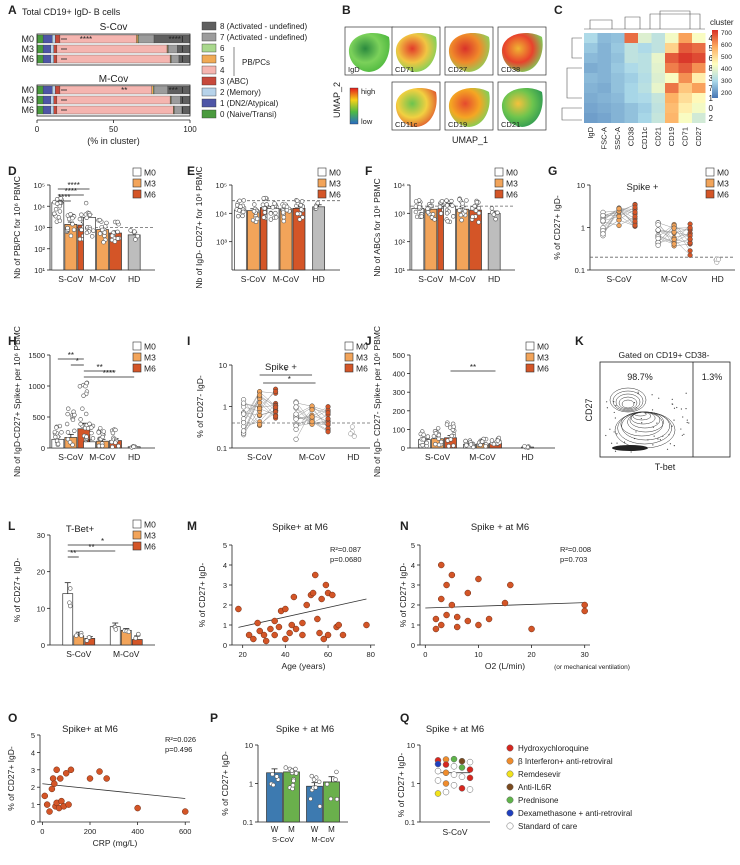 The width and height of the screenshot is (740, 865). Describe the element at coordinates (222, 59) in the screenshot. I see `legend-label: 5` at that location.